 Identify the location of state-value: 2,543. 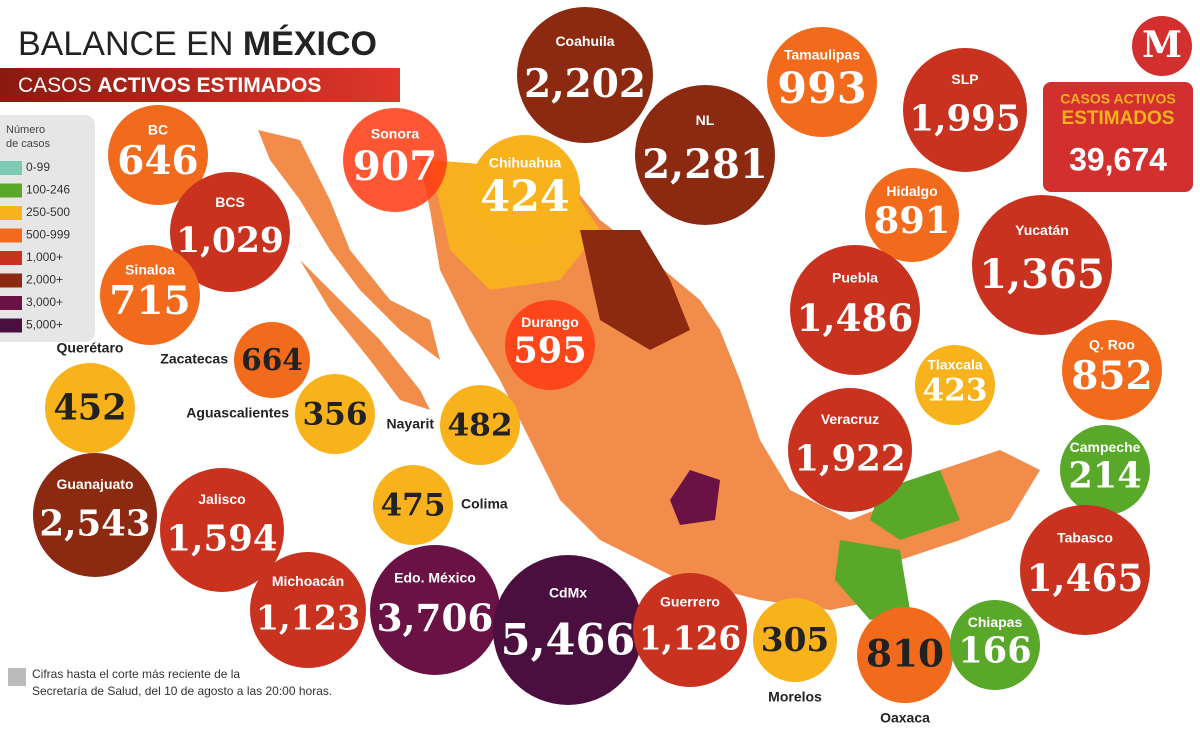
(94, 524).